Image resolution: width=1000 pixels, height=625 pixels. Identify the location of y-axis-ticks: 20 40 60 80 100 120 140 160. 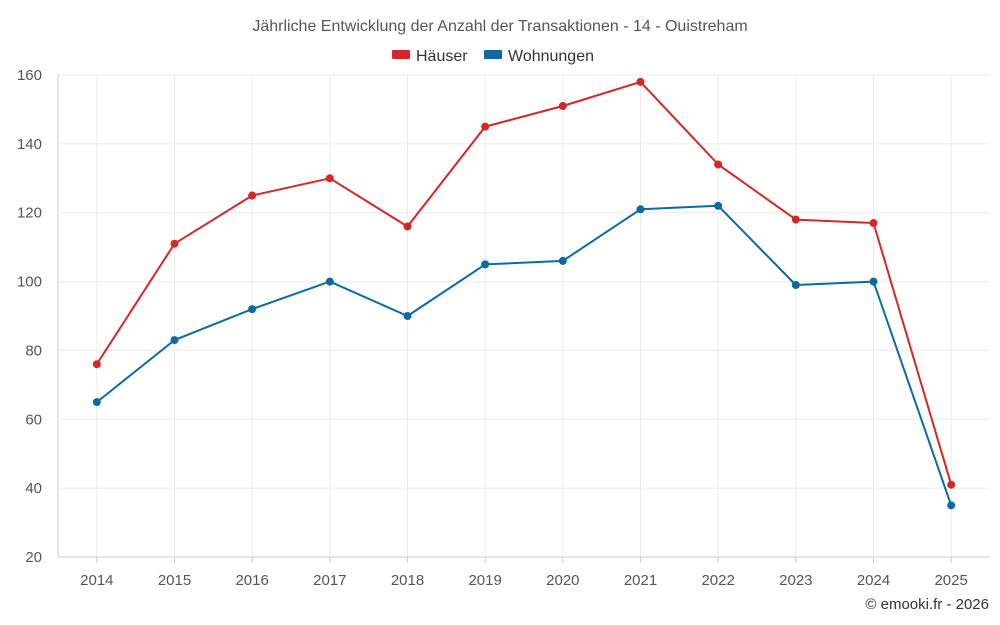
(29, 316).